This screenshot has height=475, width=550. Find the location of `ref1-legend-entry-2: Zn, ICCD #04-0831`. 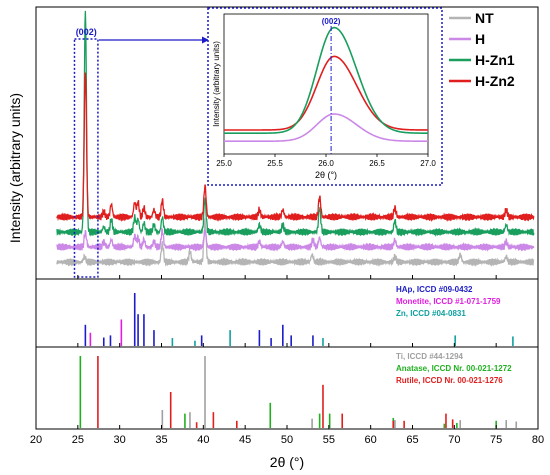

ref1-legend-entry-2: Zn, ICCD #04-0831 is located at coordinates (431, 313).